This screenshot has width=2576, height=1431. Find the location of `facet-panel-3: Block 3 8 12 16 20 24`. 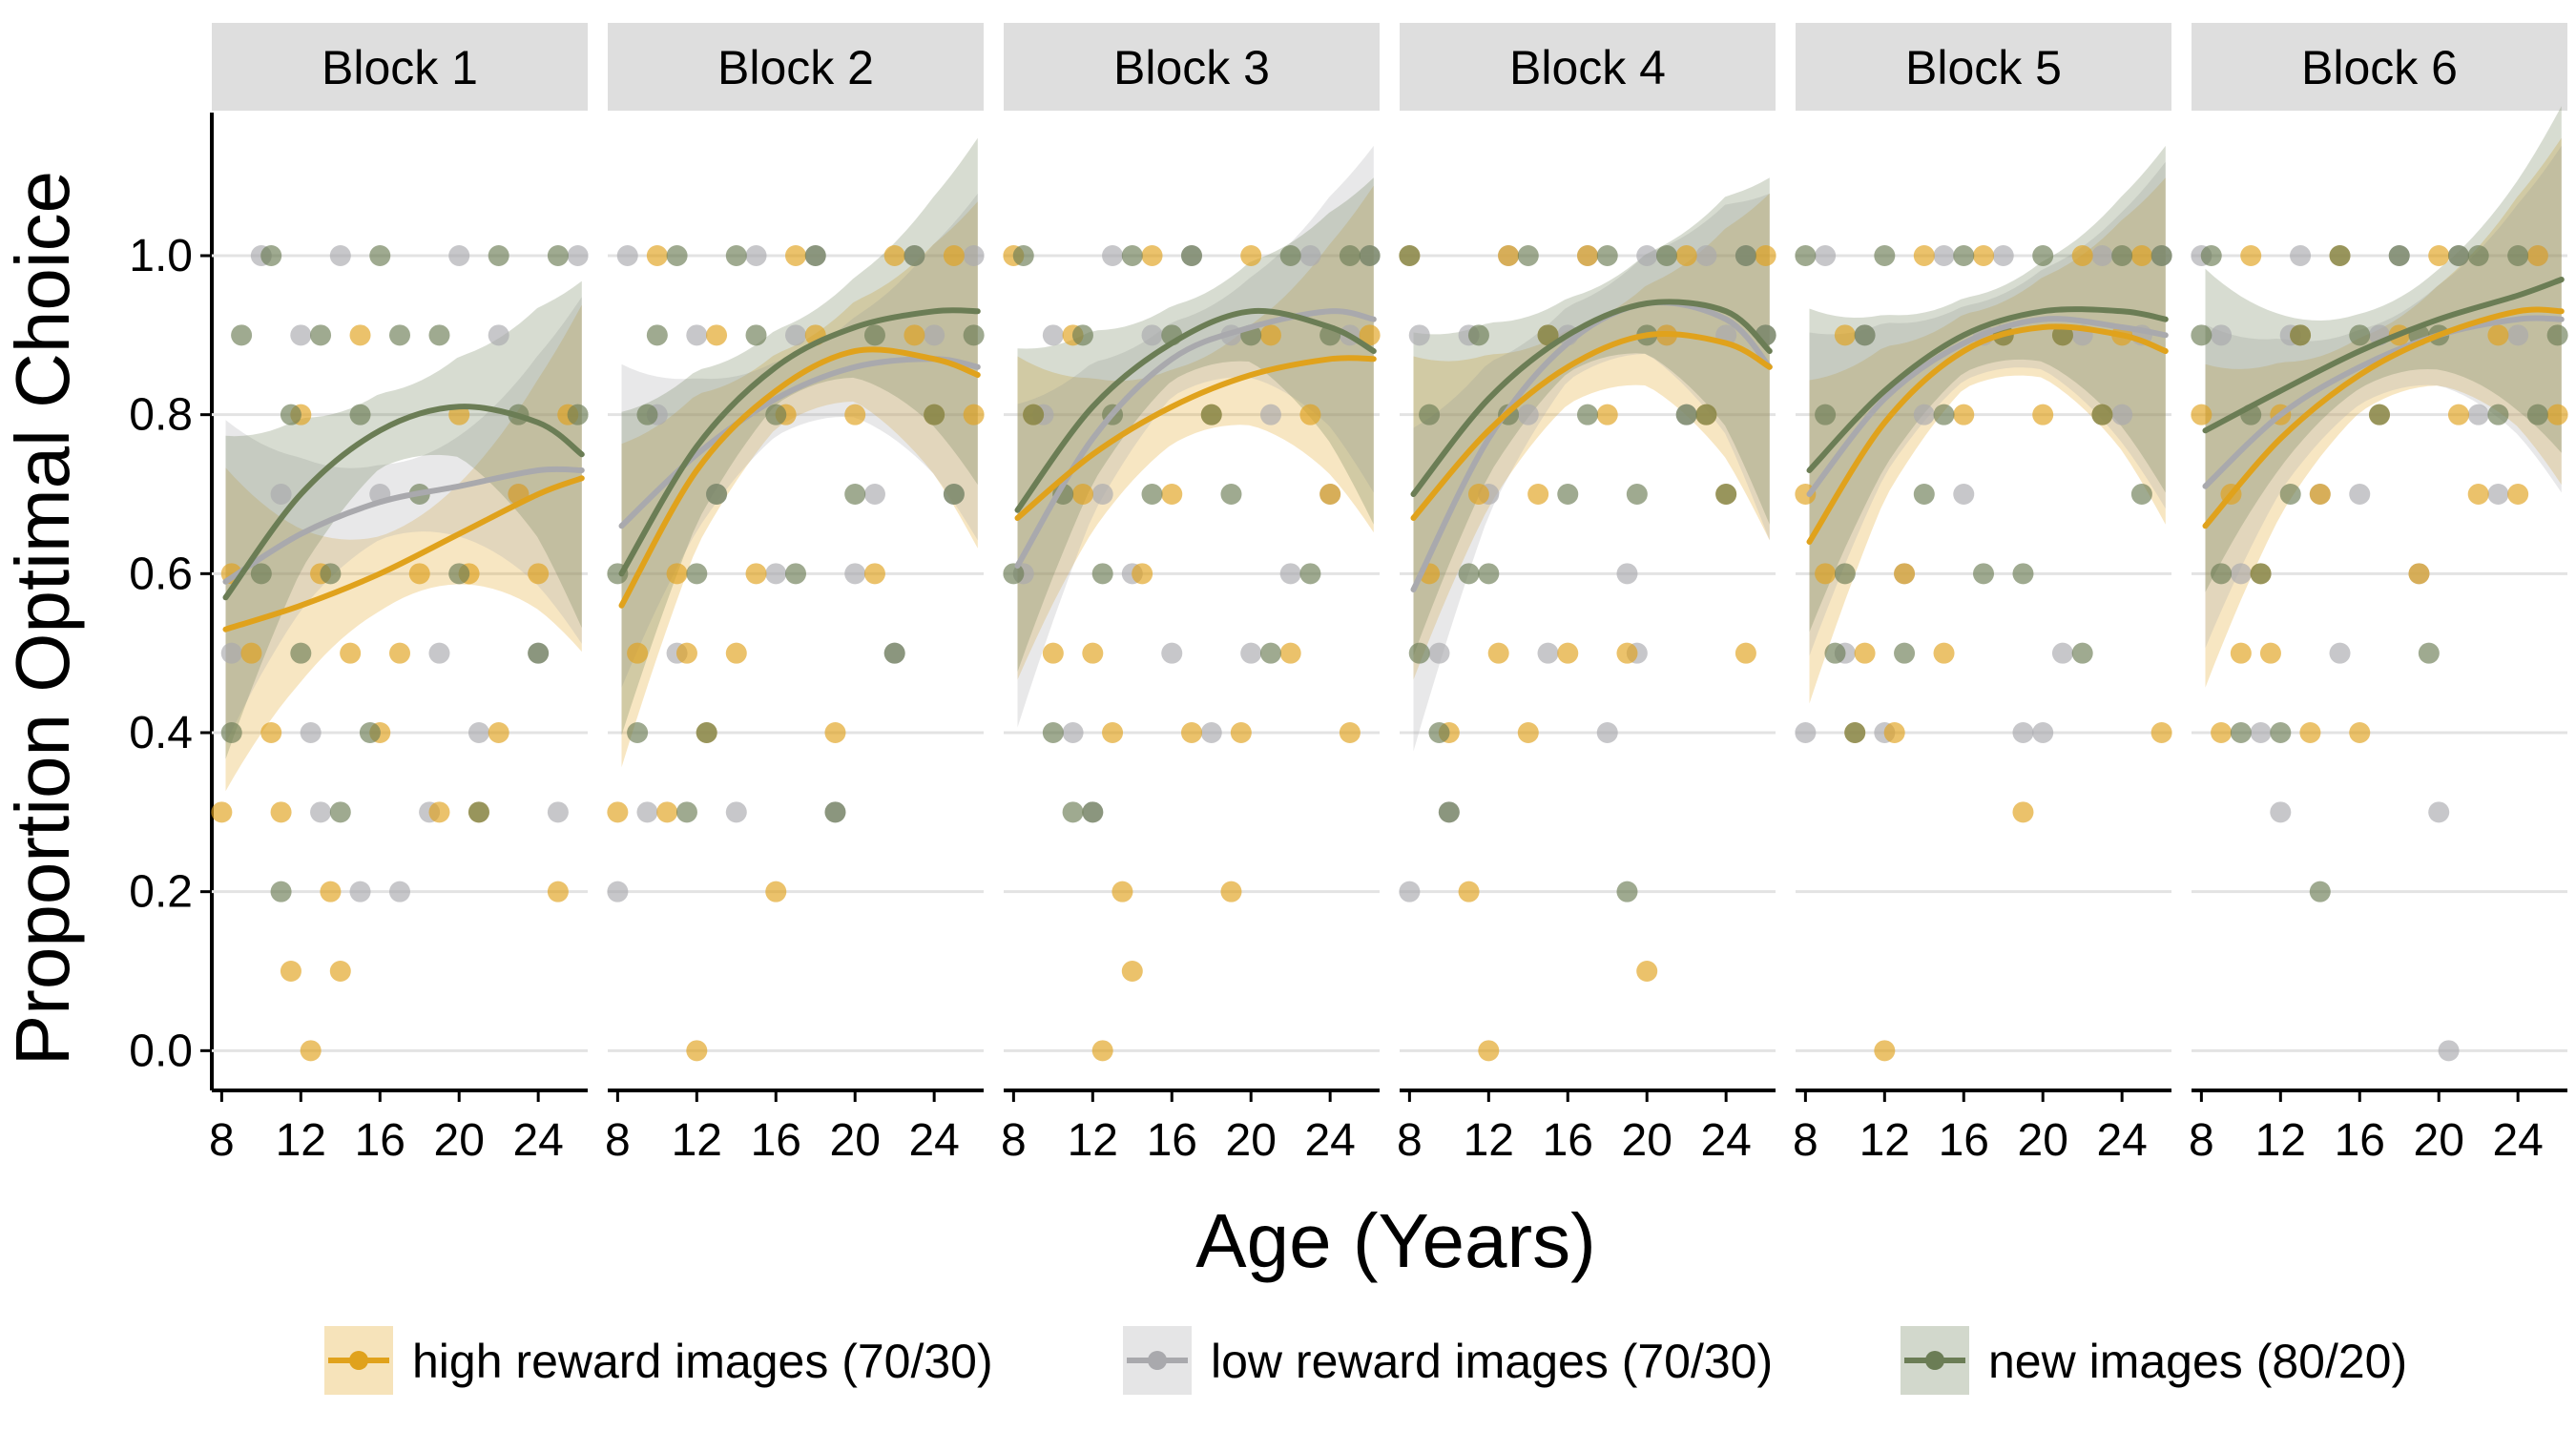

facet-panel-3: Block 3 8 12 16 20 24 is located at coordinates (1191, 594).